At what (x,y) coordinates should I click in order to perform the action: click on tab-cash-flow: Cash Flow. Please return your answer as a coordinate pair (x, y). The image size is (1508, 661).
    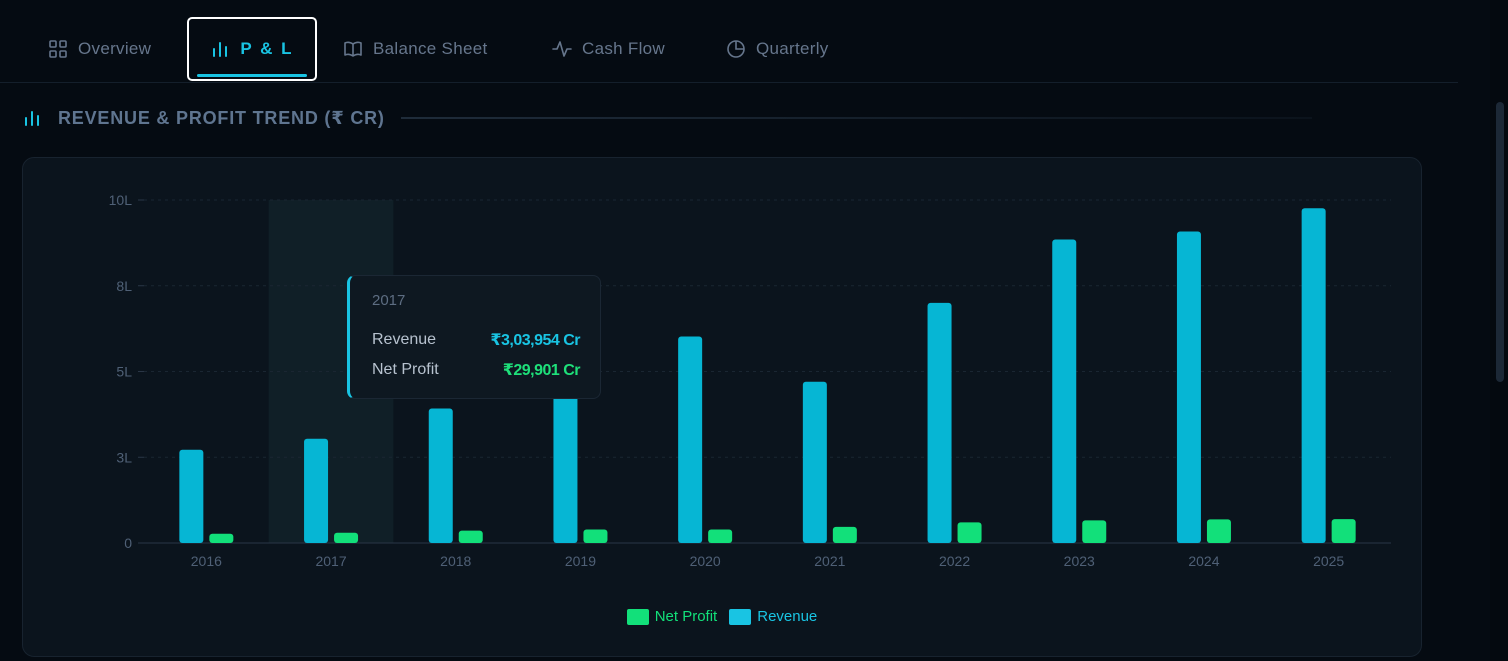
    Looking at the image, I should click on (608, 49).